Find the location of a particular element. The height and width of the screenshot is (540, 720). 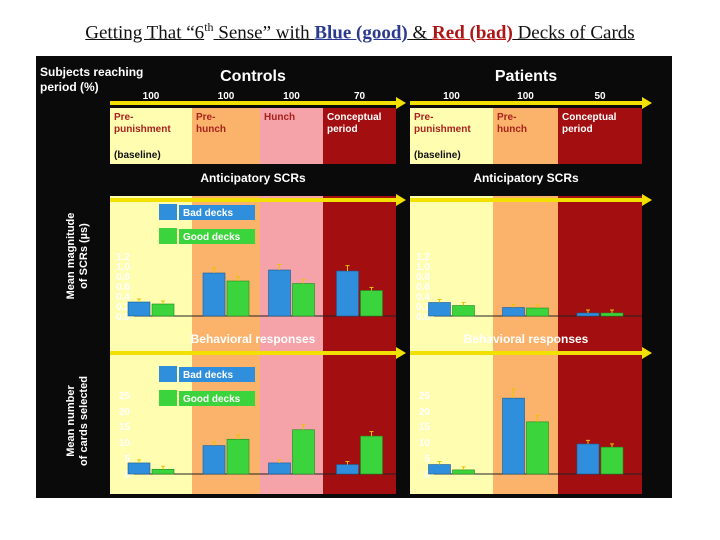

ytick-scr-controls-0: 0.0 is located at coordinates (123, 317).